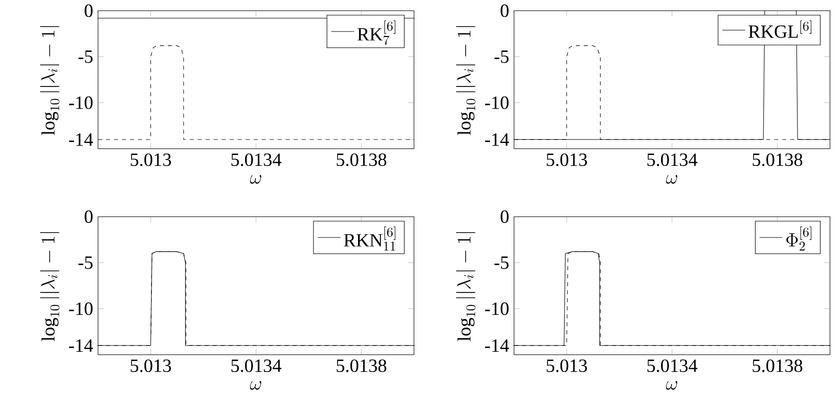  I want to click on legend-label: $\mathrm{RKGL}^{[6]}$, so click(780, 29).